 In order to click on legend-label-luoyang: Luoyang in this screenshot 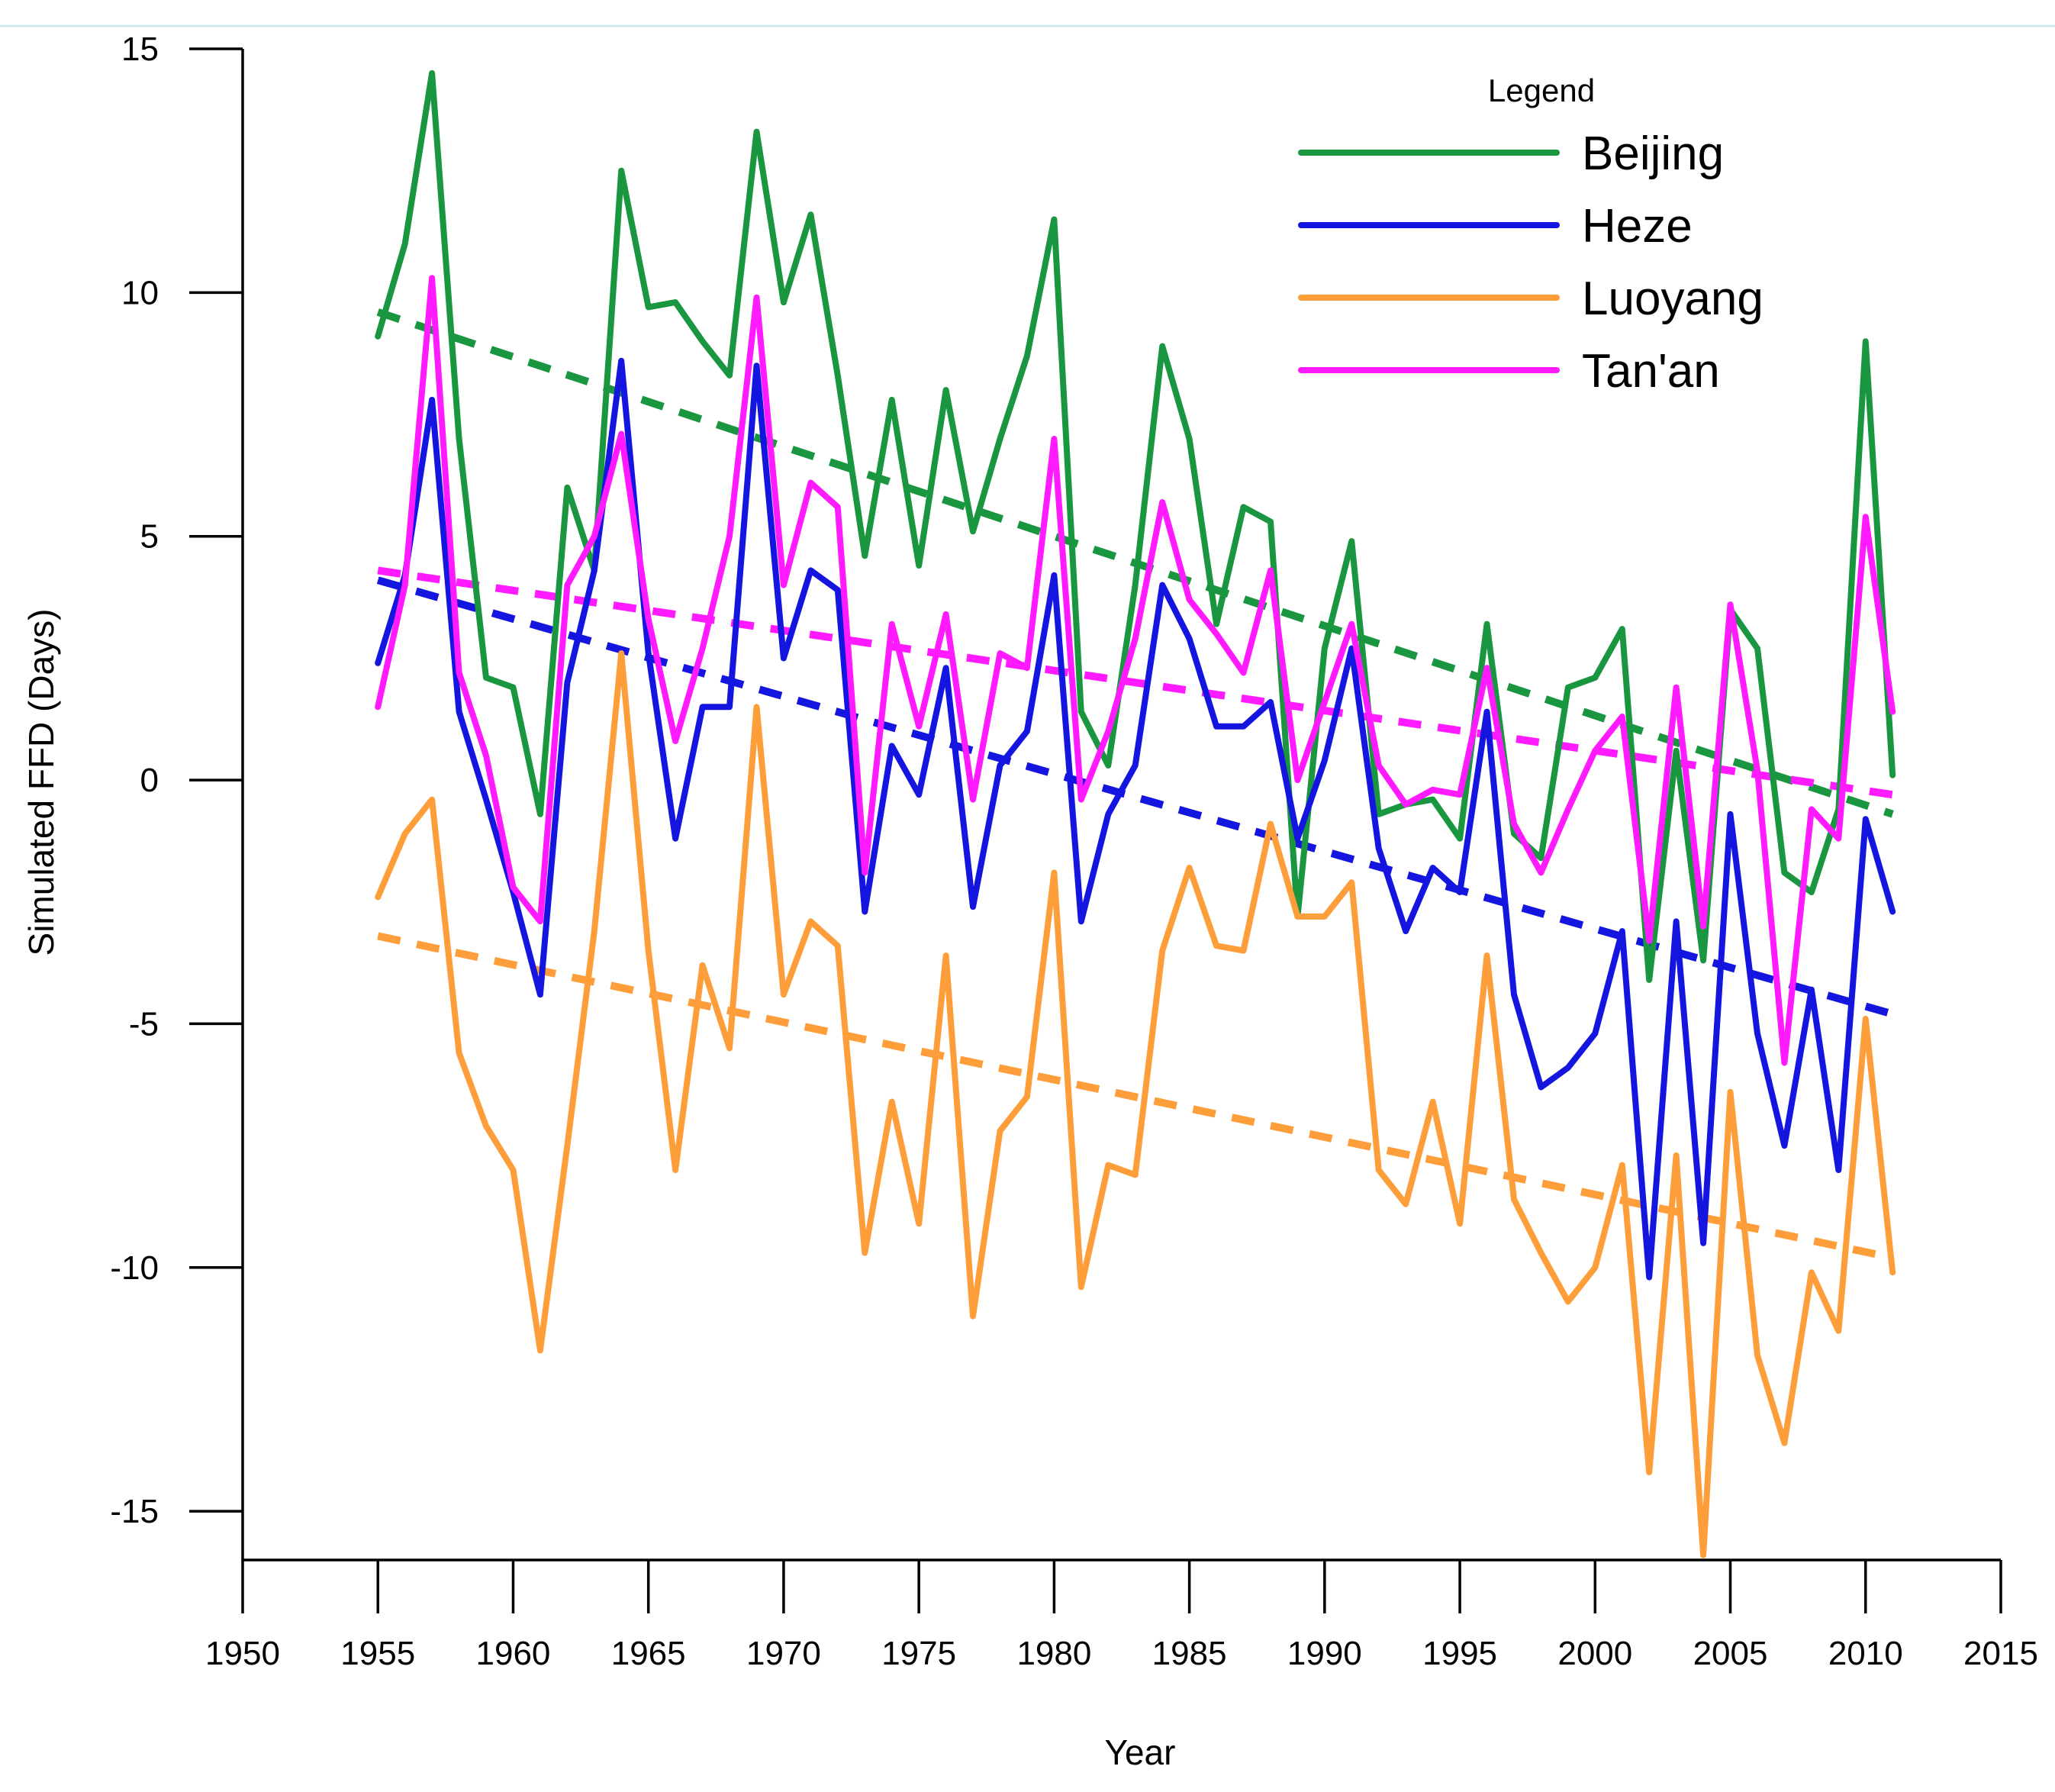, I will do `click(1673, 299)`.